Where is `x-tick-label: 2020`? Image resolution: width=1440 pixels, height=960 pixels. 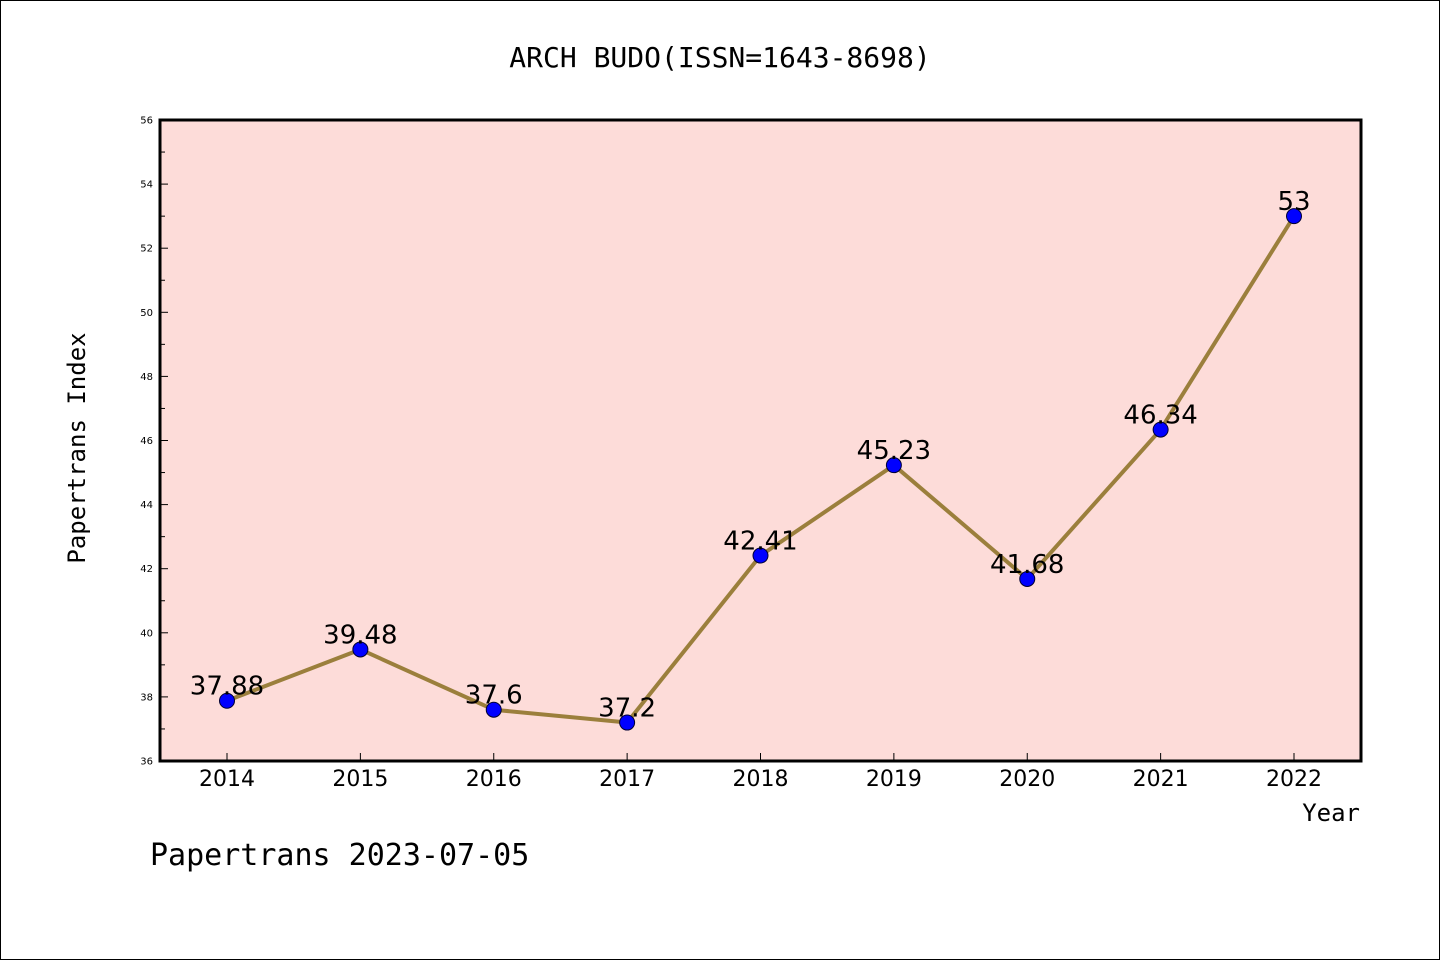
x-tick-label: 2020 is located at coordinates (1027, 779).